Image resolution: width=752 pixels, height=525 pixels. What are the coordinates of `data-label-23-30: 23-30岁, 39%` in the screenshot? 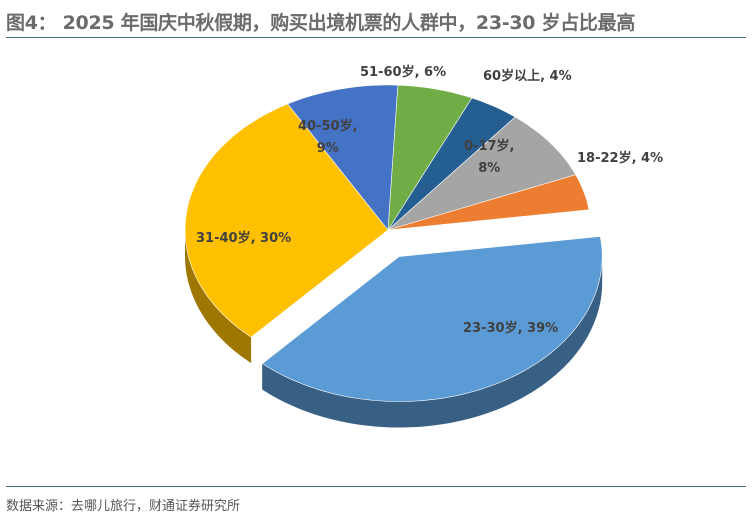 It's located at (511, 328).